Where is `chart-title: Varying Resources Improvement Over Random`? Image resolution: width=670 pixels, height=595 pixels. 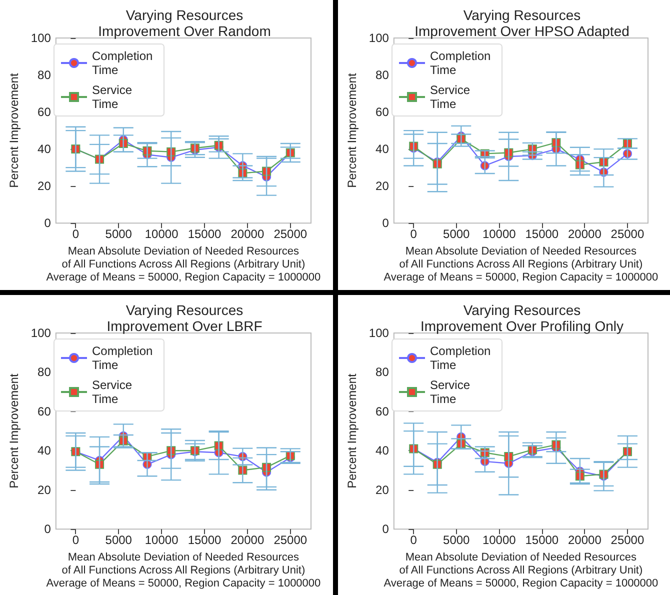 chart-title: Varying Resources Improvement Over Random is located at coordinates (184, 23).